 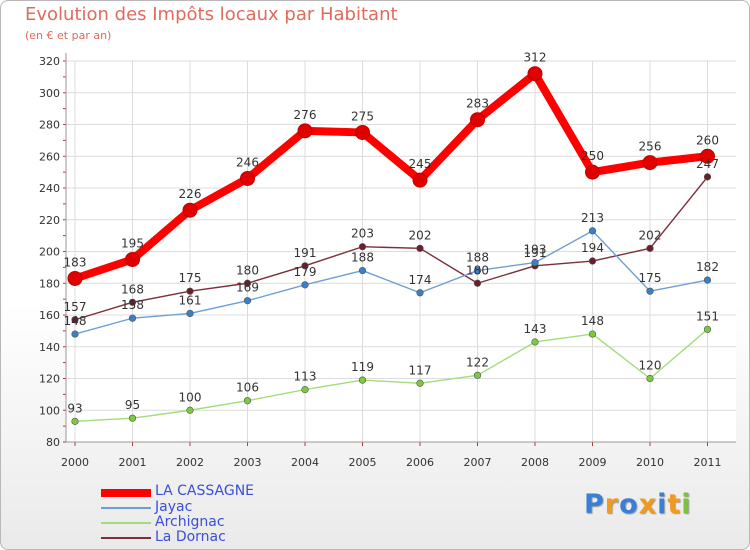 I want to click on x-tick-label: 2007, so click(x=478, y=462).